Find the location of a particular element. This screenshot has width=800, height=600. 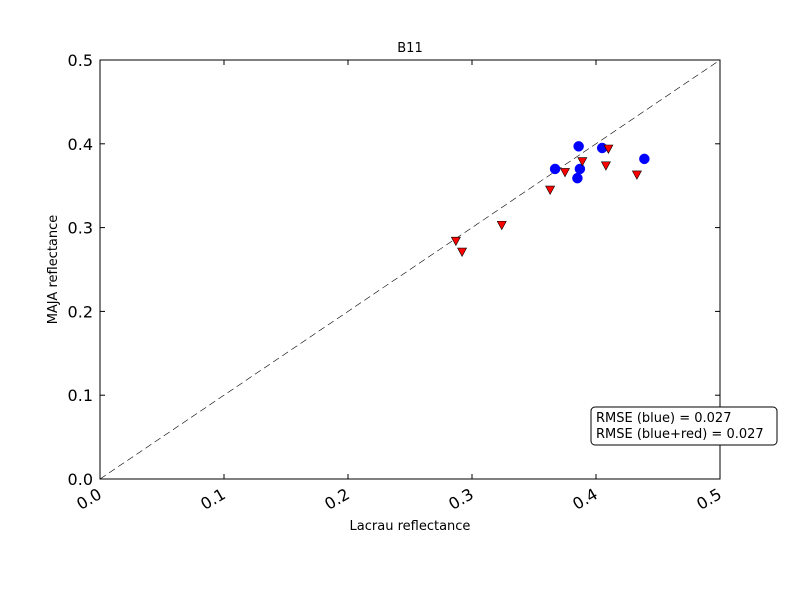

y-axis-label: MAJA reflectance is located at coordinates (53, 270).